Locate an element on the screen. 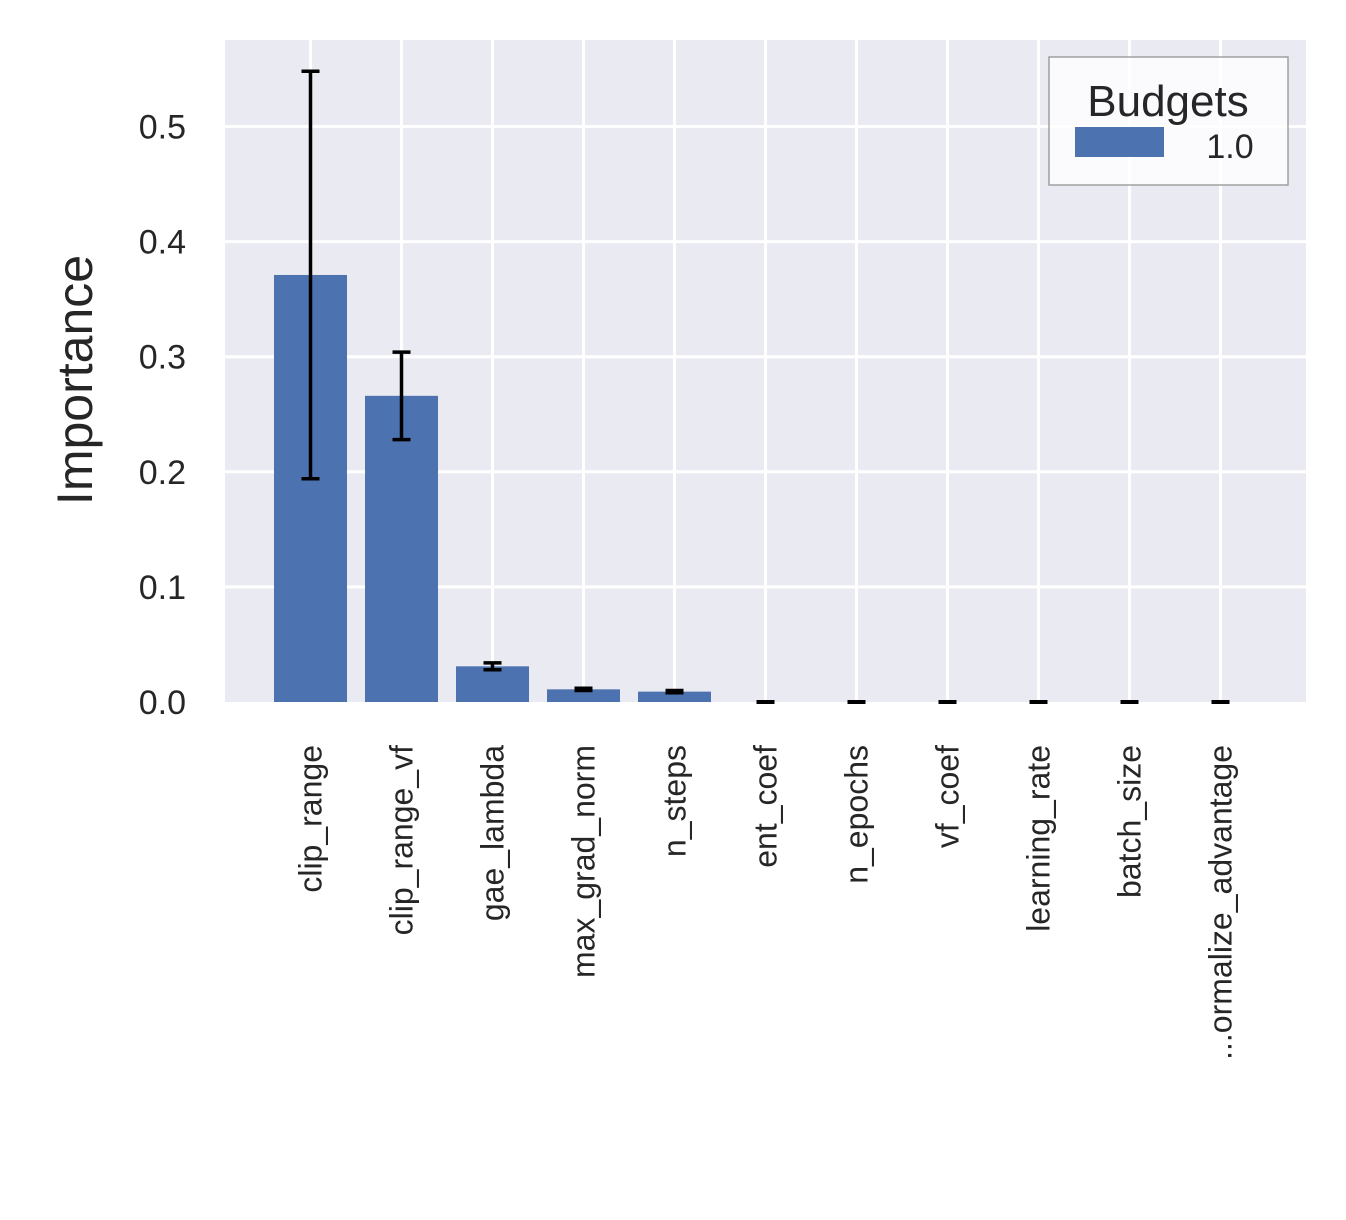 Image resolution: width=1346 pixels, height=1220 pixels. x-tick-label: batch_size is located at coordinates (1130, 821).